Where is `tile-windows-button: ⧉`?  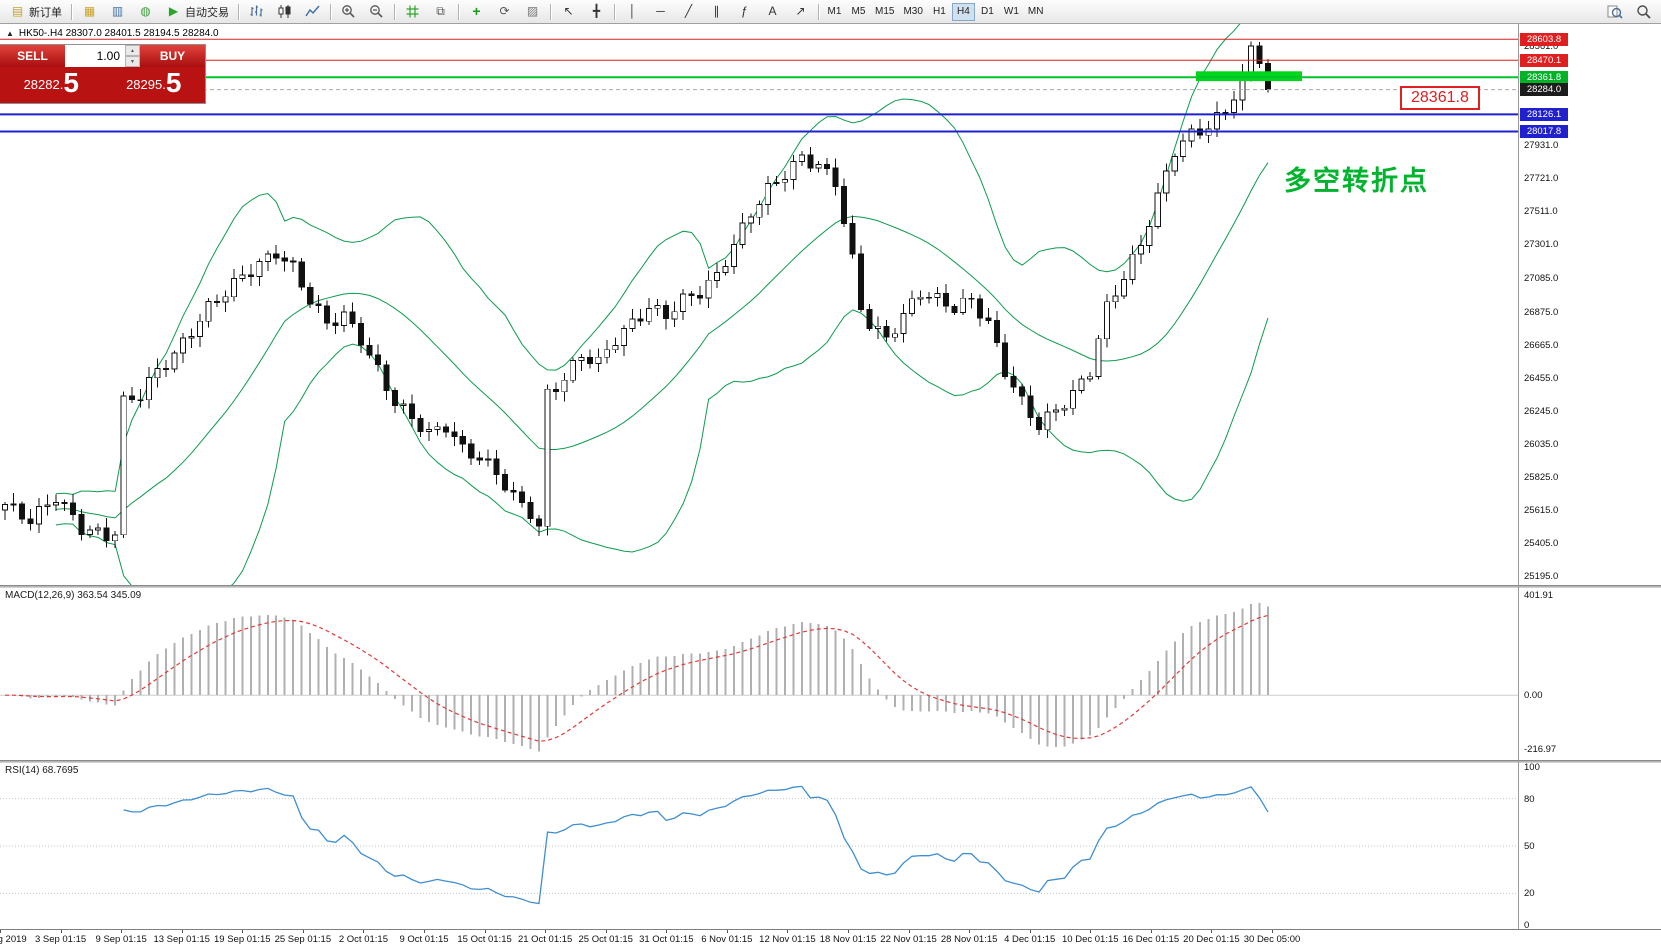
tile-windows-button: ⧉ is located at coordinates (440, 12).